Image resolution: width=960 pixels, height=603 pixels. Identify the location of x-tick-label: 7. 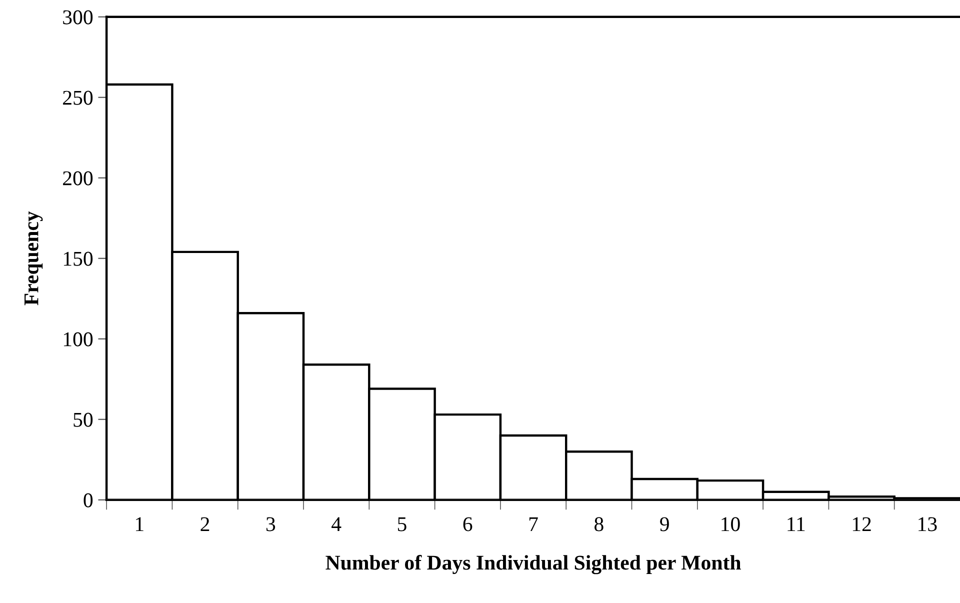
(533, 524).